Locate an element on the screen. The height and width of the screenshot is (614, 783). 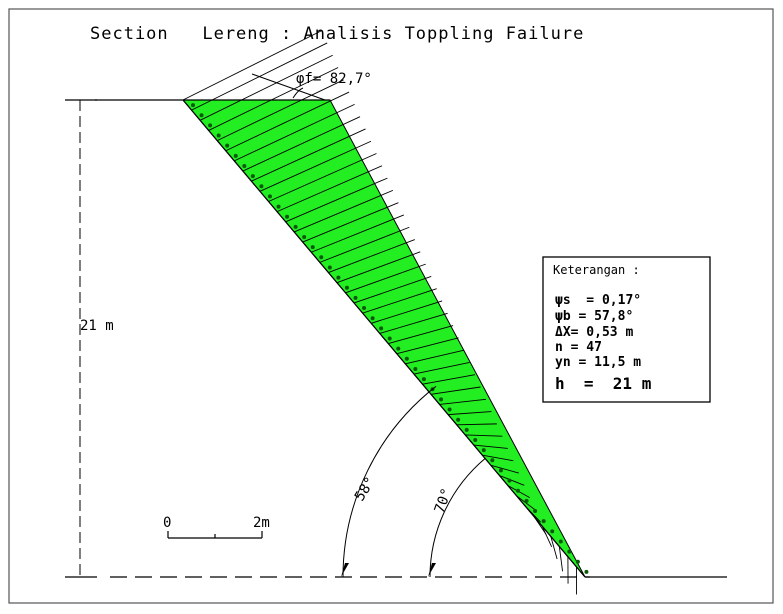
arc70-arrowhead is located at coordinates (432, 570).